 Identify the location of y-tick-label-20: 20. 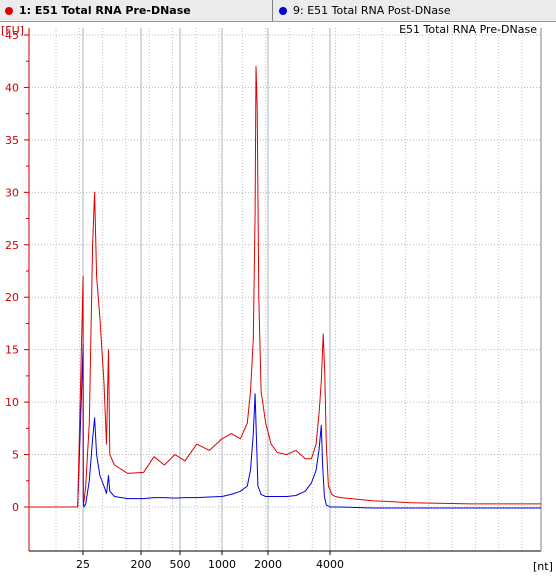
(12, 297).